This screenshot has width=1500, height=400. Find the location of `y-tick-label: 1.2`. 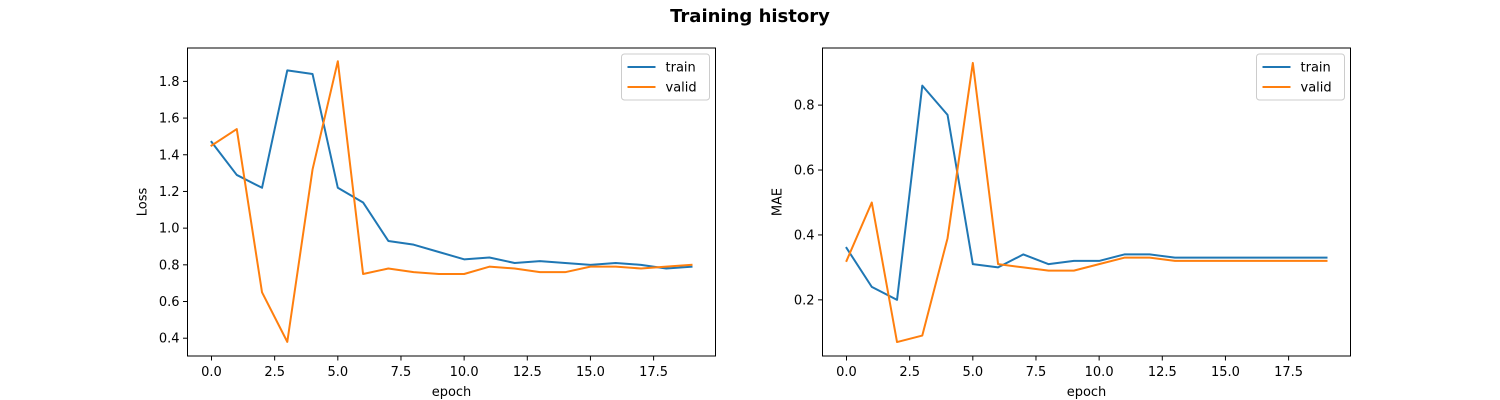

y-tick-label: 1.2 is located at coordinates (169, 192).